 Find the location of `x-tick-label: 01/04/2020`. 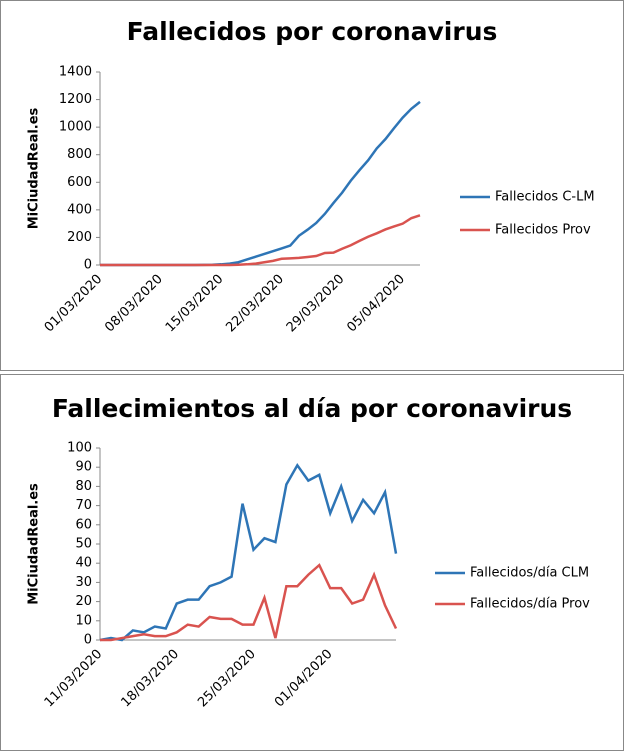

x-tick-label: 01/04/2020 is located at coordinates (304, 679).